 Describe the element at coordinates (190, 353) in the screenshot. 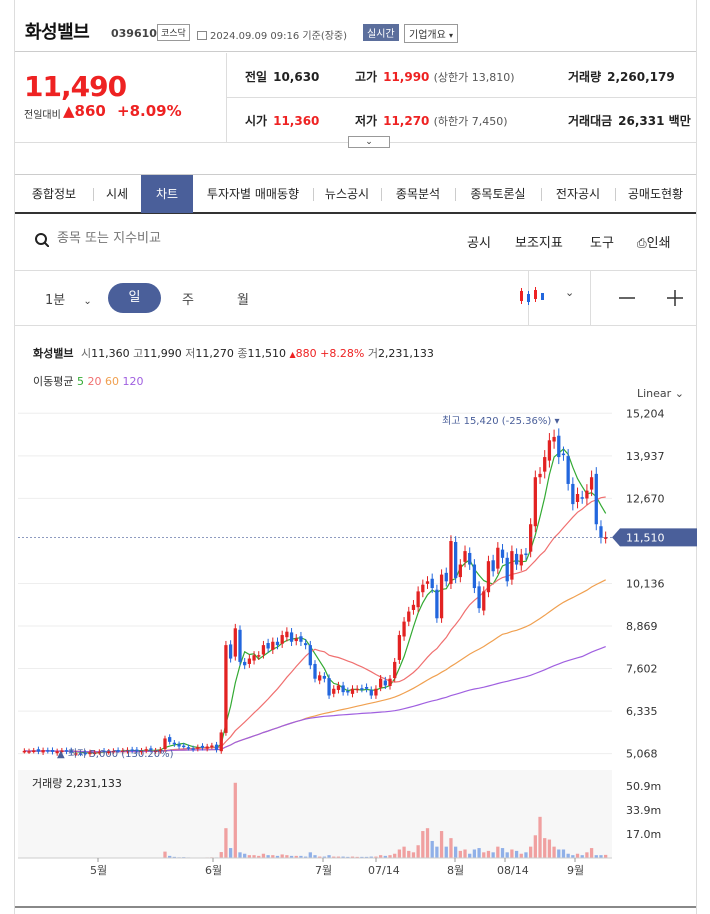

I see `legend-low-label: 저` at that location.